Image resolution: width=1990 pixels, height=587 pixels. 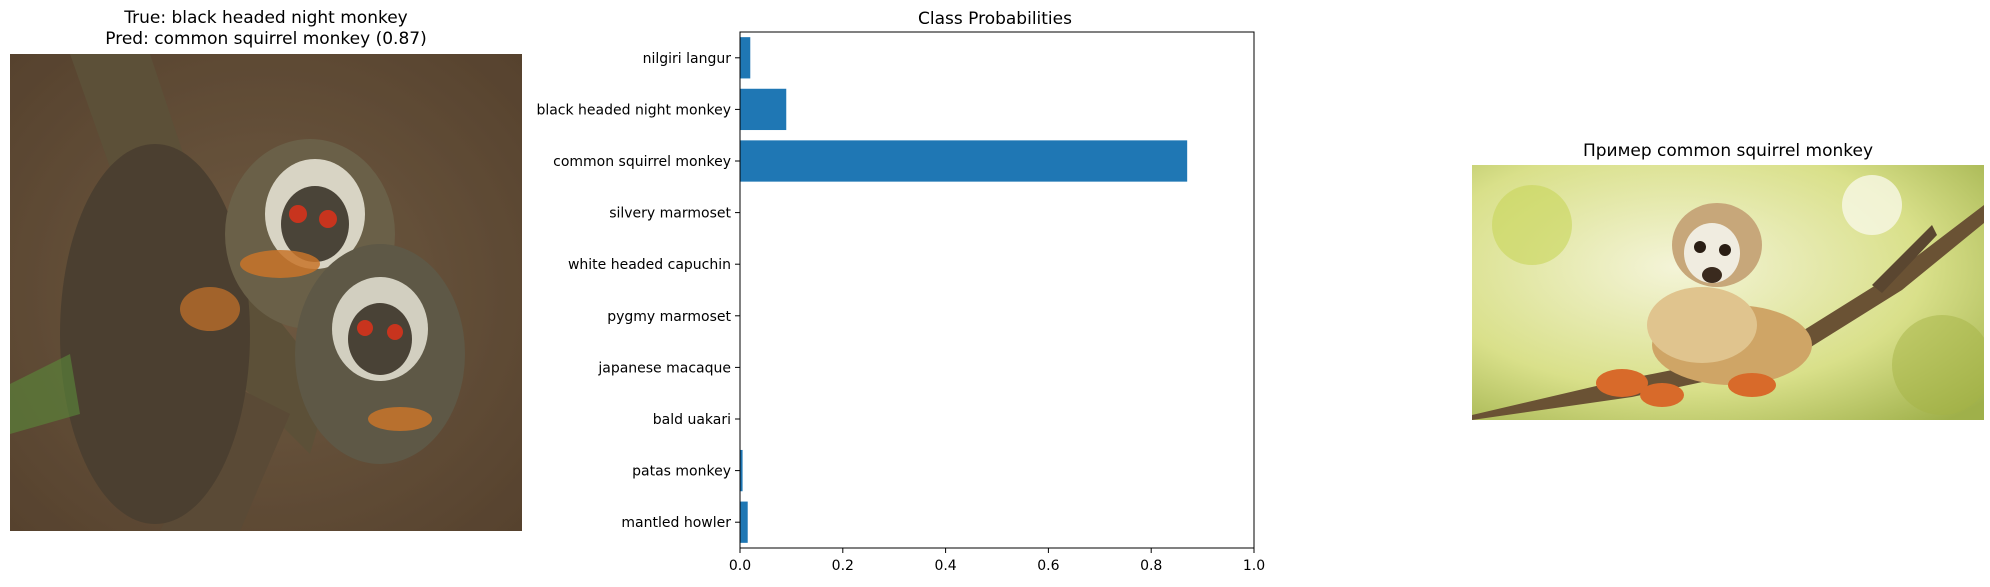 What do you see at coordinates (266, 39) in the screenshot?
I see `pred-label-title: Pred: common squirrel monkey (0.87)` at bounding box center [266, 39].